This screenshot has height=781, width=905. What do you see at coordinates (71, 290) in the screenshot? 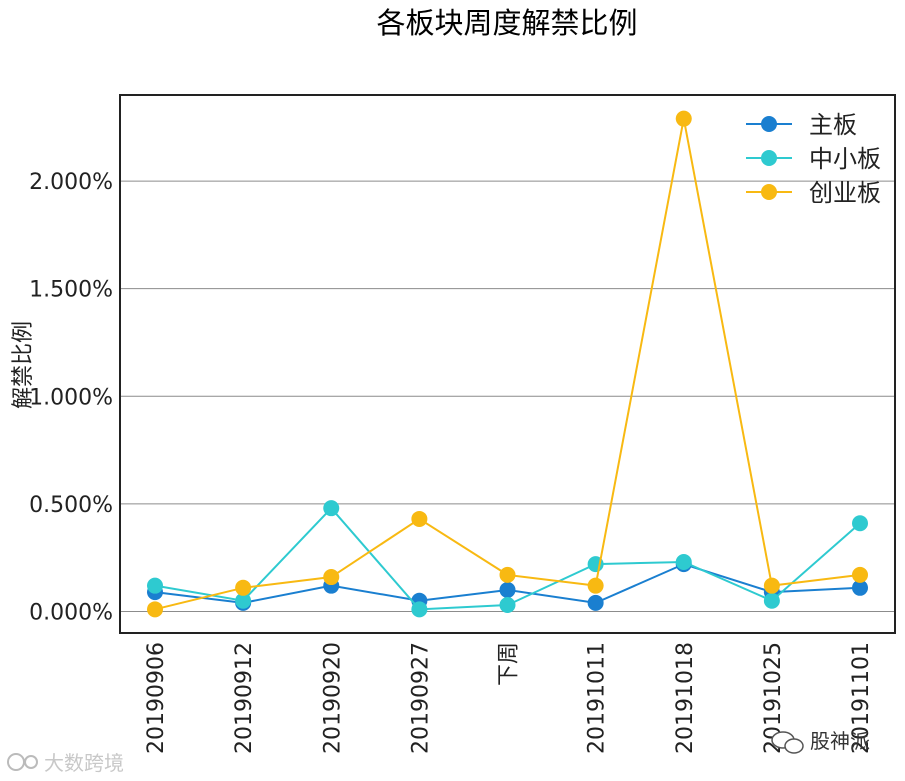
I see `y-tick-label: 1.500%` at bounding box center [71, 290].